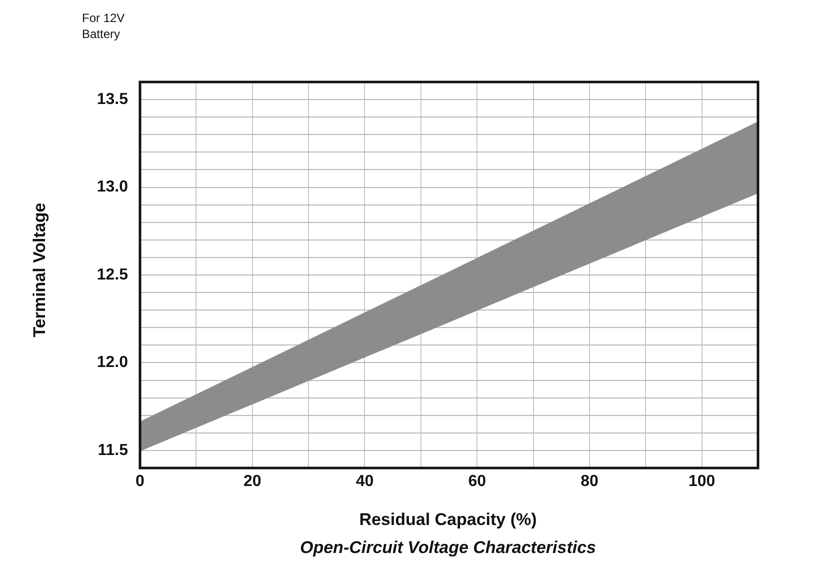  What do you see at coordinates (365, 481) in the screenshot?
I see `x-tick-label: 40` at bounding box center [365, 481].